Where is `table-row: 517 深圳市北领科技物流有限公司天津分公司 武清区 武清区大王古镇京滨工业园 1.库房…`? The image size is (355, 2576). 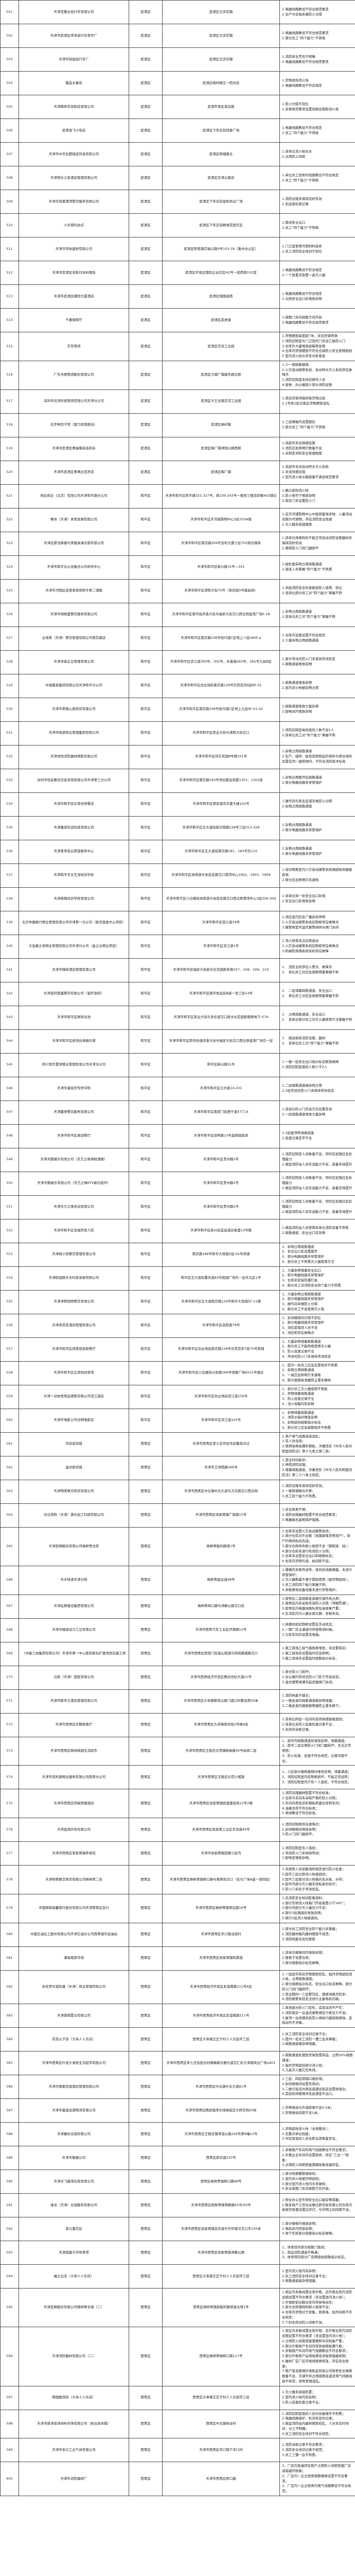 table-row: 517 深圳市北领科技物流有限公司天津分公司 武清区 武清区大王古镇京滨工业园 1.库房… is located at coordinates (177, 401).